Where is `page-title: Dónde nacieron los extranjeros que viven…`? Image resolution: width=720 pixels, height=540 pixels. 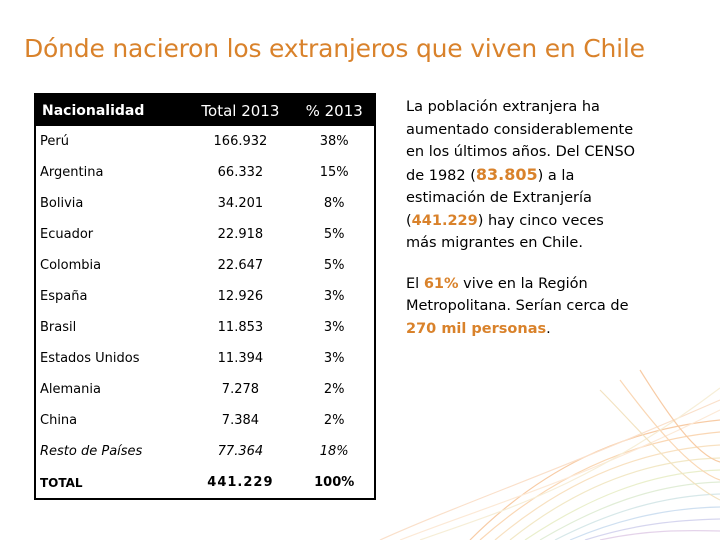 page-title: Dónde nacieron los extranjeros que viven… is located at coordinates (334, 48).